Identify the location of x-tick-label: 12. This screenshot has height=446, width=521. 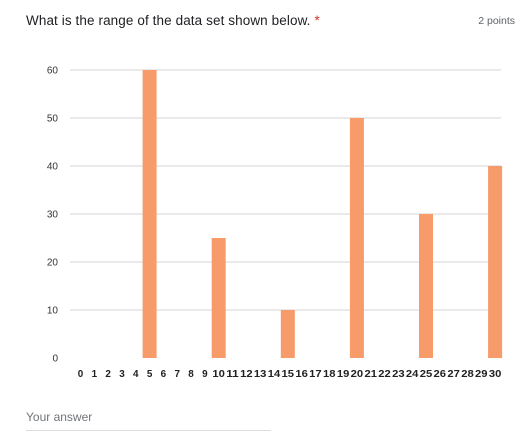
(246, 374).